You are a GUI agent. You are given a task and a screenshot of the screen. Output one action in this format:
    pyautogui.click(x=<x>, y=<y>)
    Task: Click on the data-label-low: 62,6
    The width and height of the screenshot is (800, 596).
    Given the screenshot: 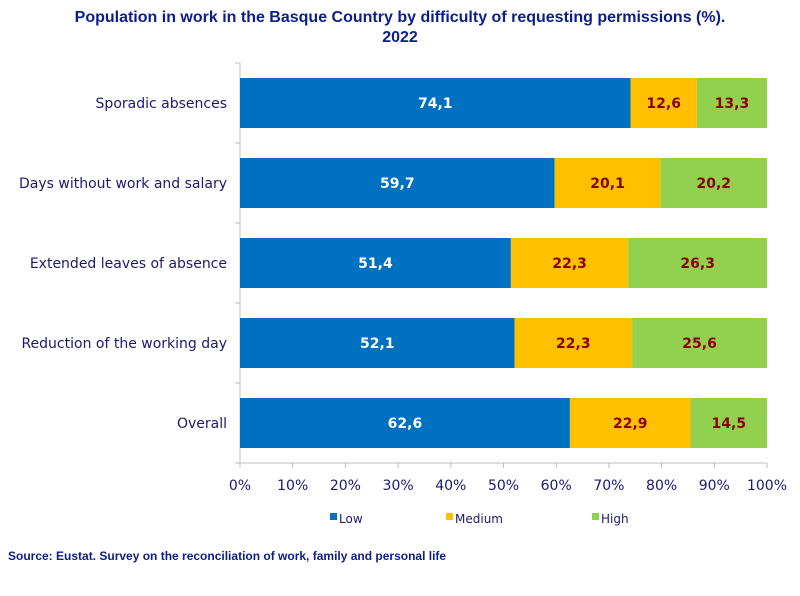 What is the action you would take?
    pyautogui.click(x=405, y=424)
    